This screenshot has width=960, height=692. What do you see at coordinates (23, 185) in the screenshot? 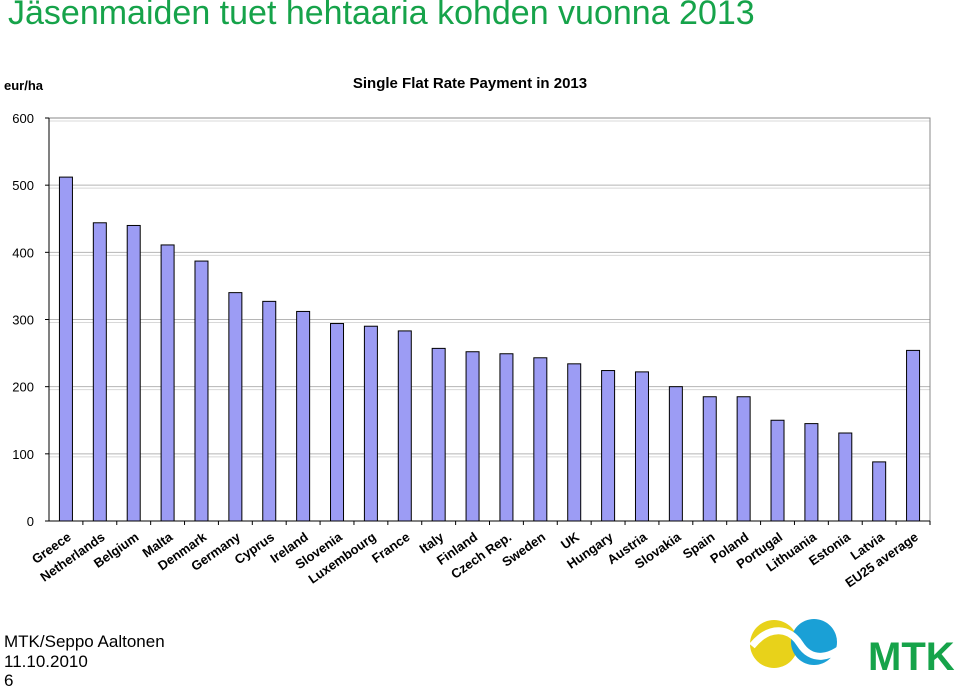
I see `y-tick-label: 500` at bounding box center [23, 185].